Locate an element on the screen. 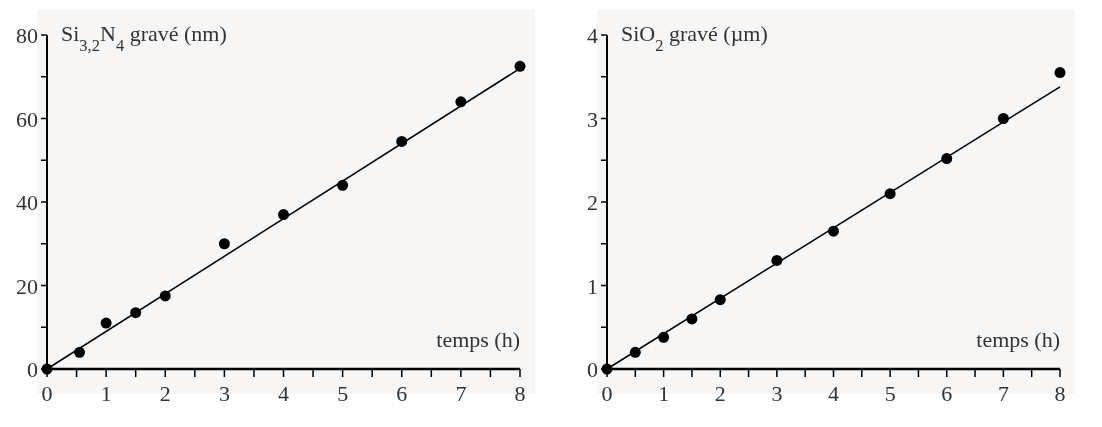 The width and height of the screenshot is (1102, 427). y-tick-label: 3 is located at coordinates (592, 119).